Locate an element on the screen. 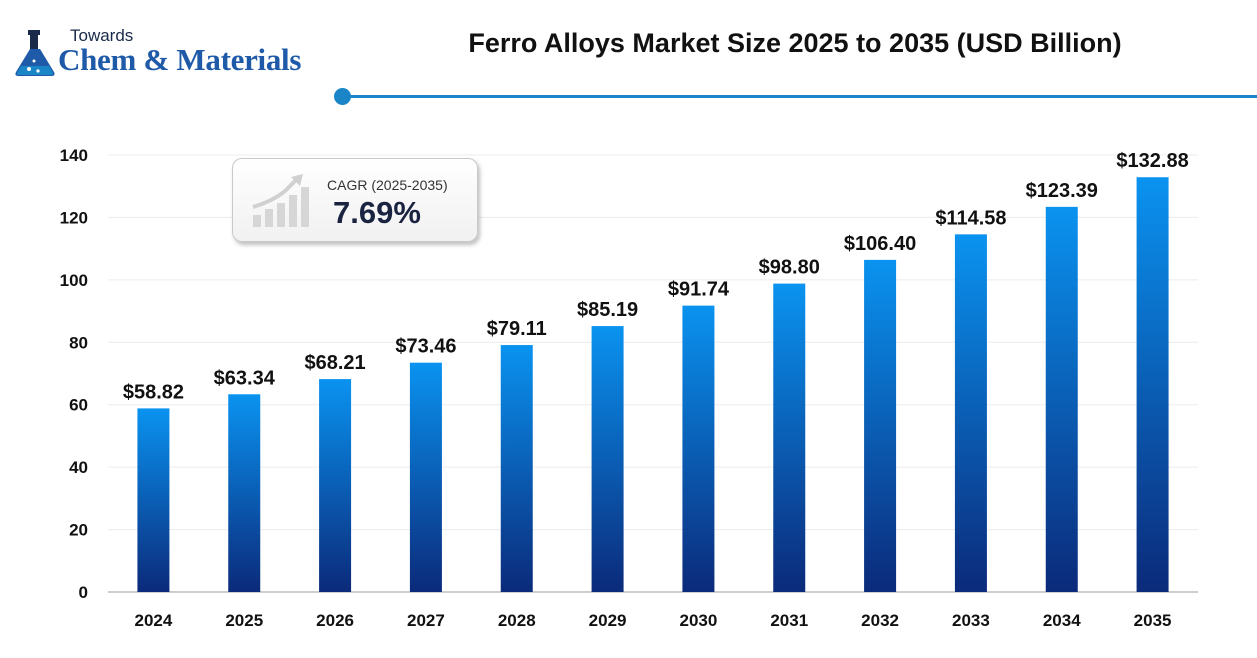 Image resolution: width=1257 pixels, height=658 pixels. divider-dot is located at coordinates (342, 96).